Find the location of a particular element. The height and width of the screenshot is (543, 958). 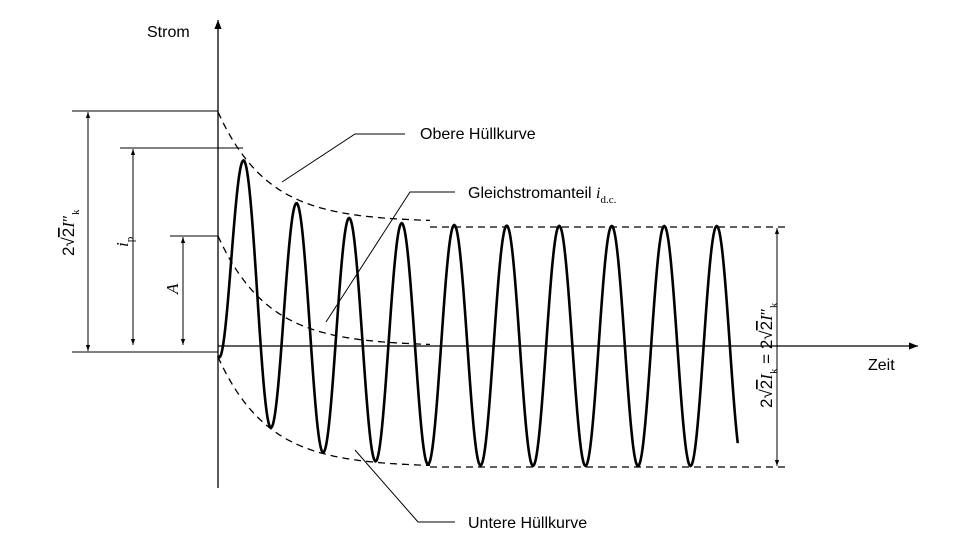

initial-sc-label: 2√2I″k is located at coordinates (70, 232).